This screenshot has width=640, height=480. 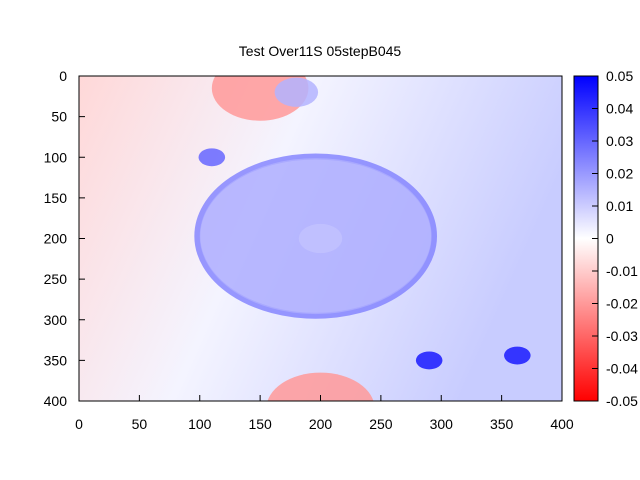 I want to click on x-tick-label: 150, so click(x=260, y=424).